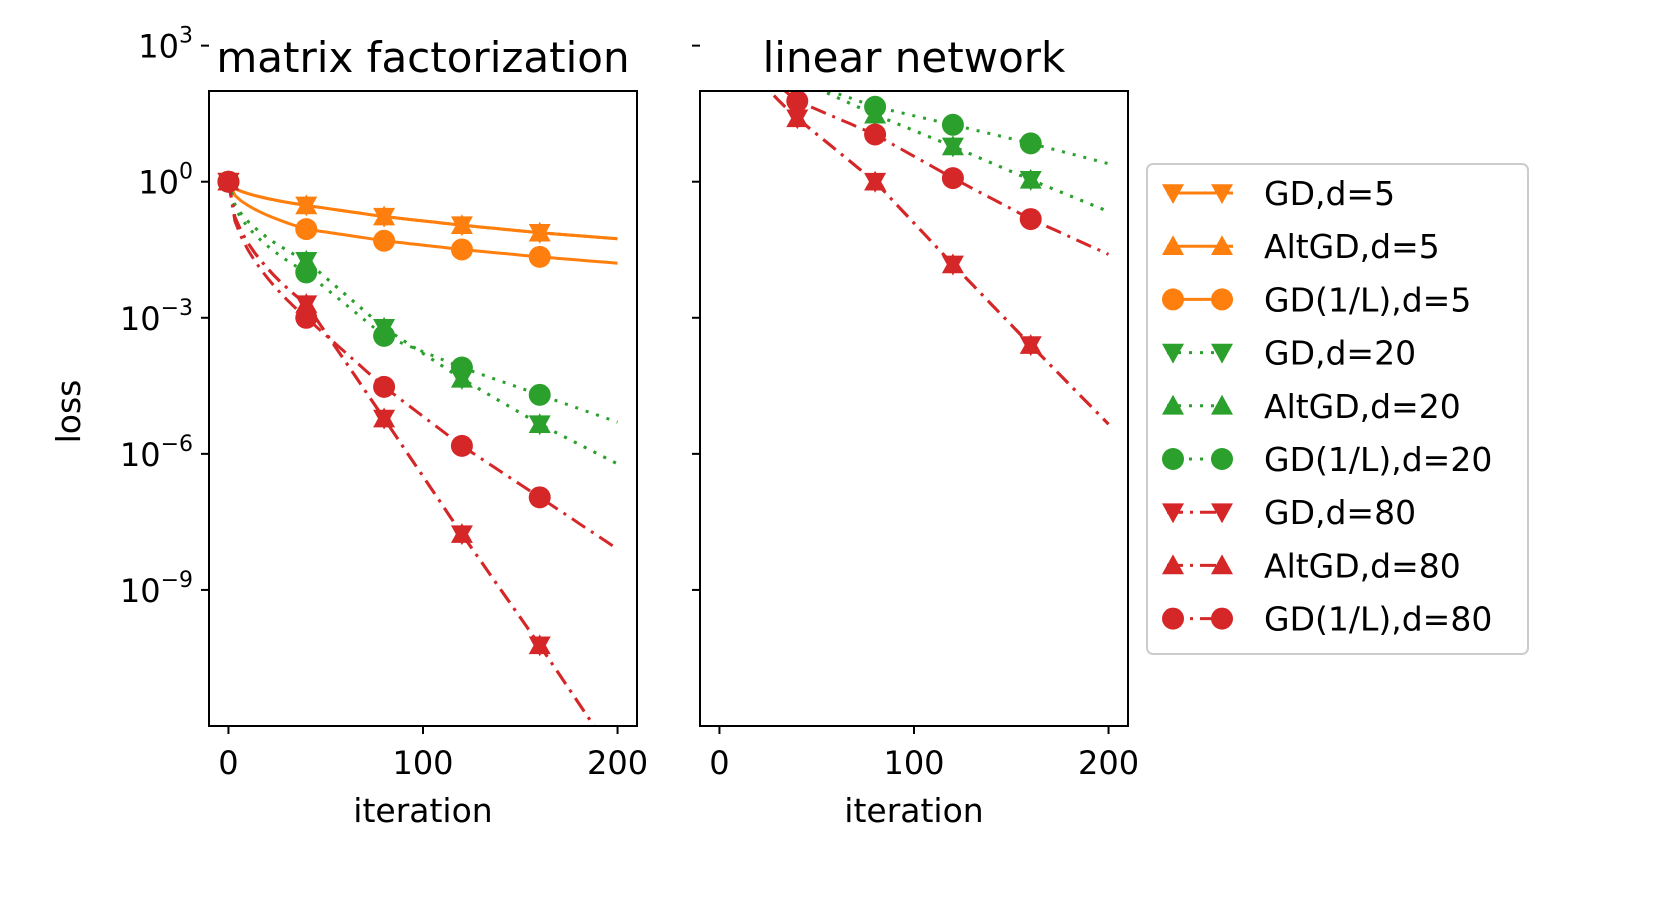 The height and width of the screenshot is (923, 1662). What do you see at coordinates (1329, 193) in the screenshot?
I see `legend-label: GD,d=5` at bounding box center [1329, 193].